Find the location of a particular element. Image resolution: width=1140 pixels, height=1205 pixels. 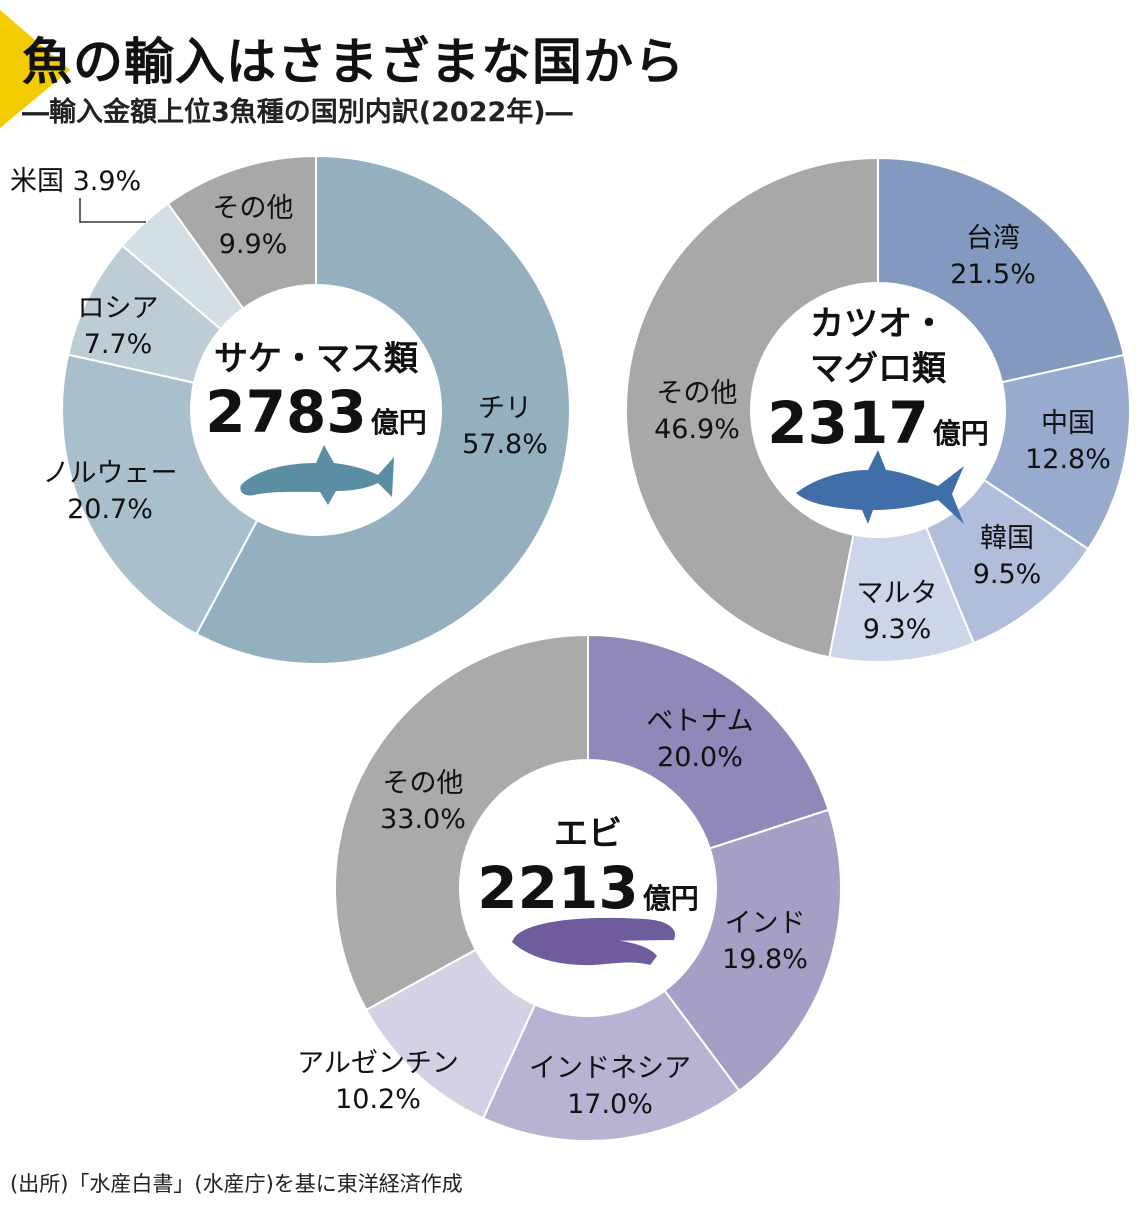

slice-label: インド is located at coordinates (765, 923).